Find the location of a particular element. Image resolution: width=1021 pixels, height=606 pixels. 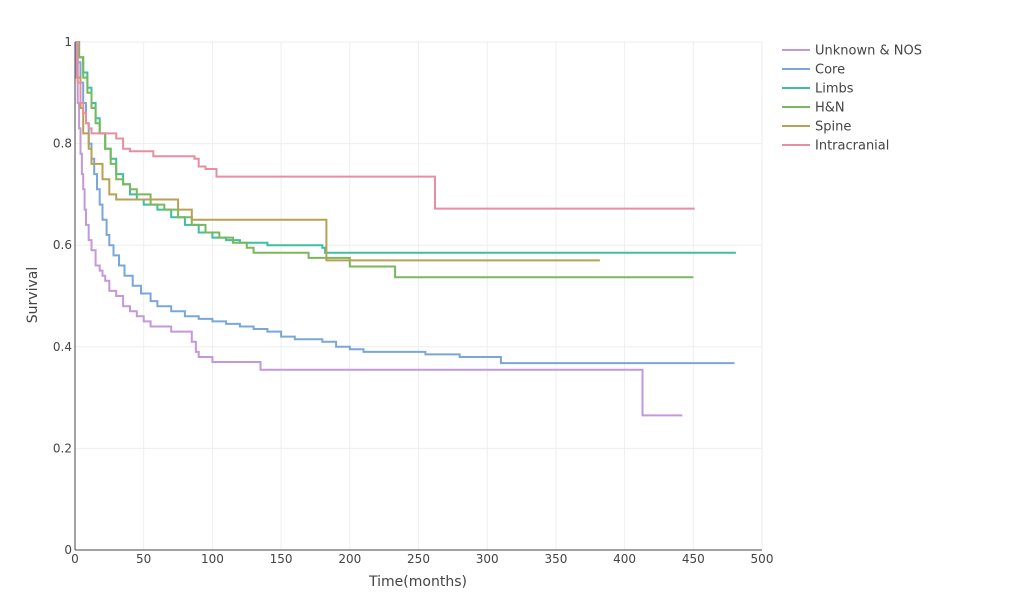

y-tick-label: 0.4 is located at coordinates (62, 347).